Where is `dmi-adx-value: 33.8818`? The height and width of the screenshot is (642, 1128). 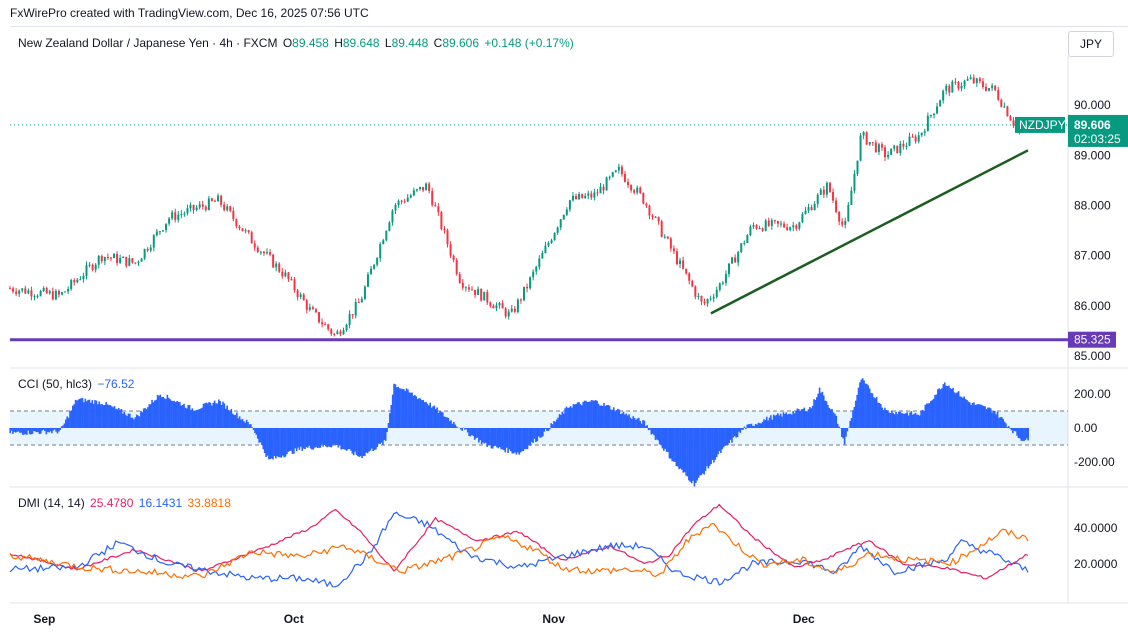
dmi-adx-value: 33.8818 is located at coordinates (209, 503).